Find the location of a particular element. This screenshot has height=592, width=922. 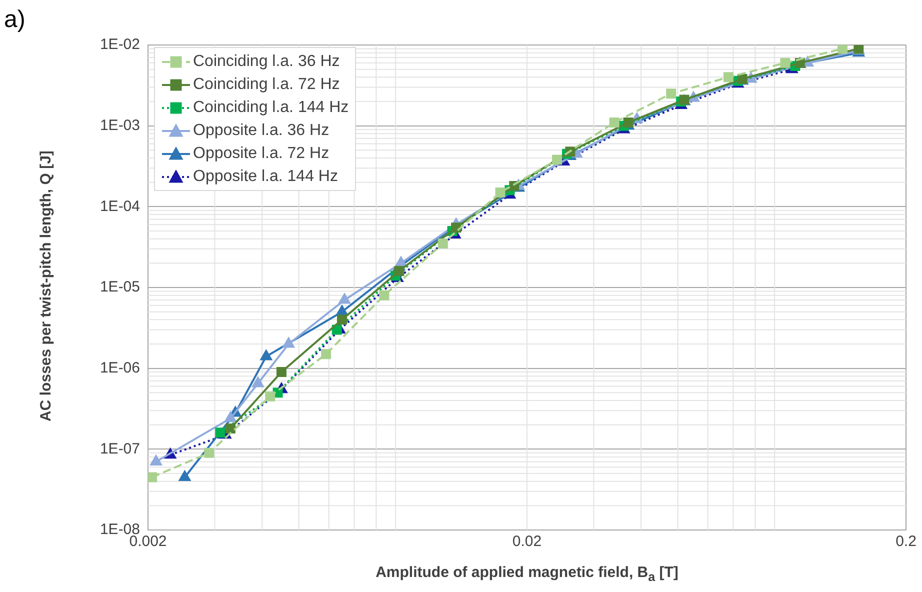

y-tick-label: 1E-04 is located at coordinates (120, 206).